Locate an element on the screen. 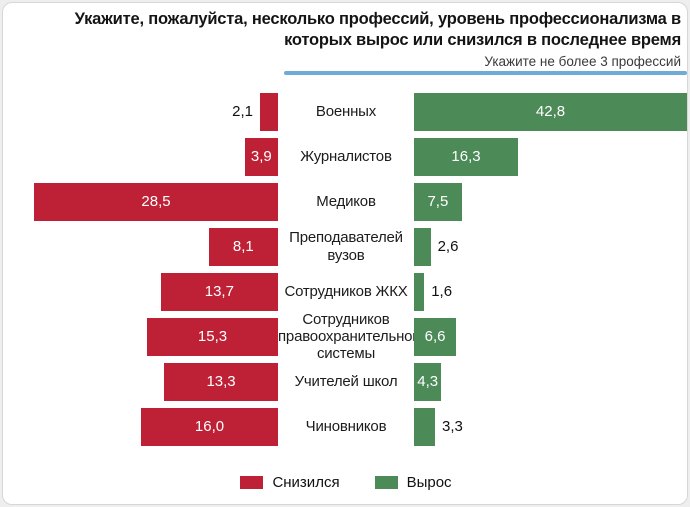 This screenshot has height=507, width=690. increased-bar-zone: 2,6 is located at coordinates (550, 246).